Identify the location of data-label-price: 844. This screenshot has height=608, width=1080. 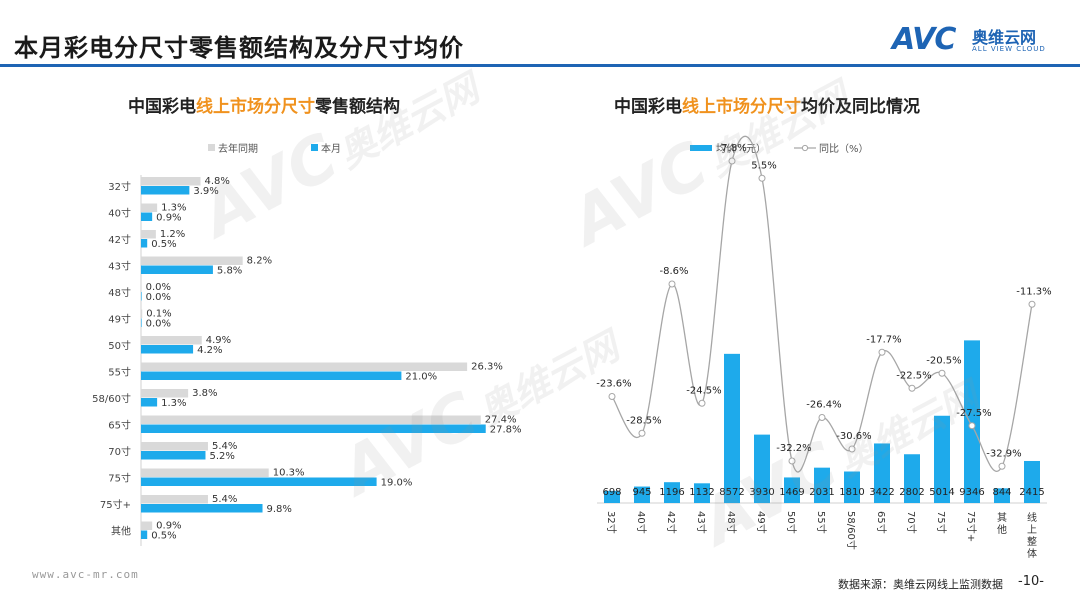
(1001, 492).